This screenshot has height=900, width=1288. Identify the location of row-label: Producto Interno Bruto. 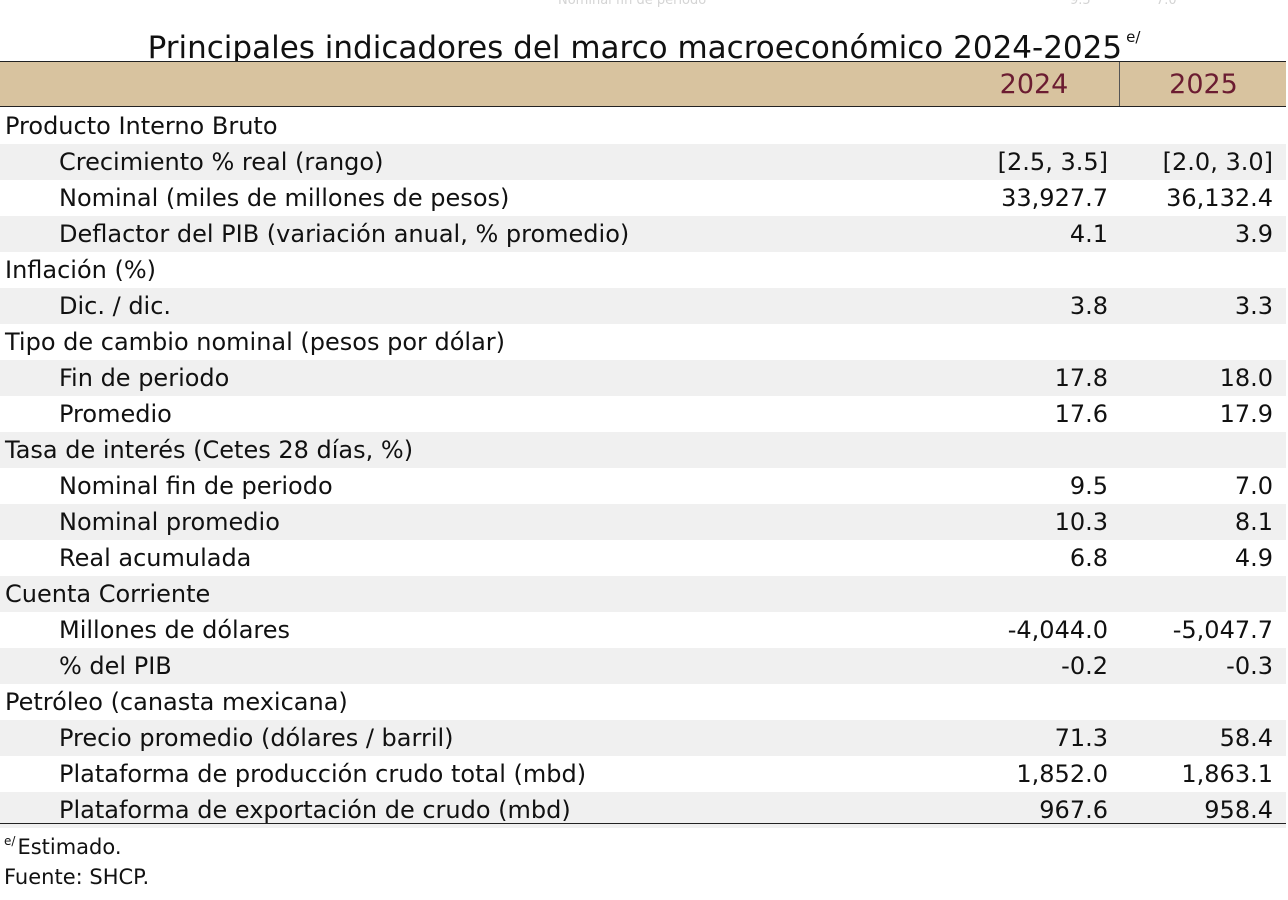
(141, 126).